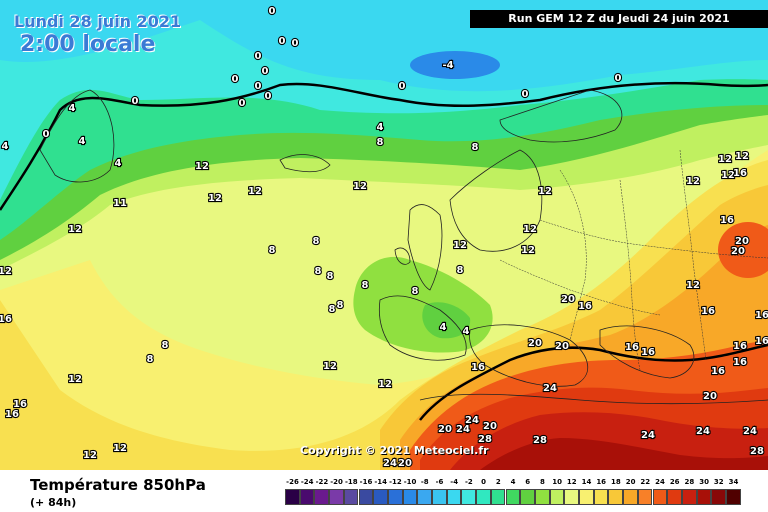  What do you see at coordinates (557, 482) in the screenshot?
I see `legend-value: 10` at bounding box center [557, 482].